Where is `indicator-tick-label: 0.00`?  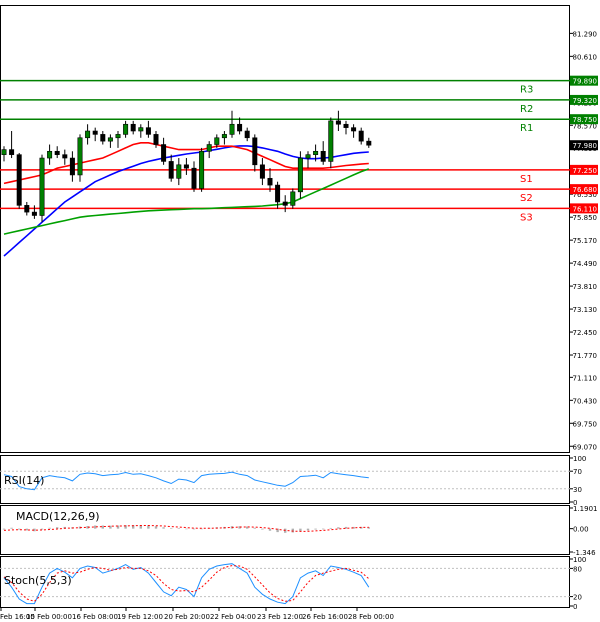 indicator-tick-label: 0.00 is located at coordinates (581, 530).